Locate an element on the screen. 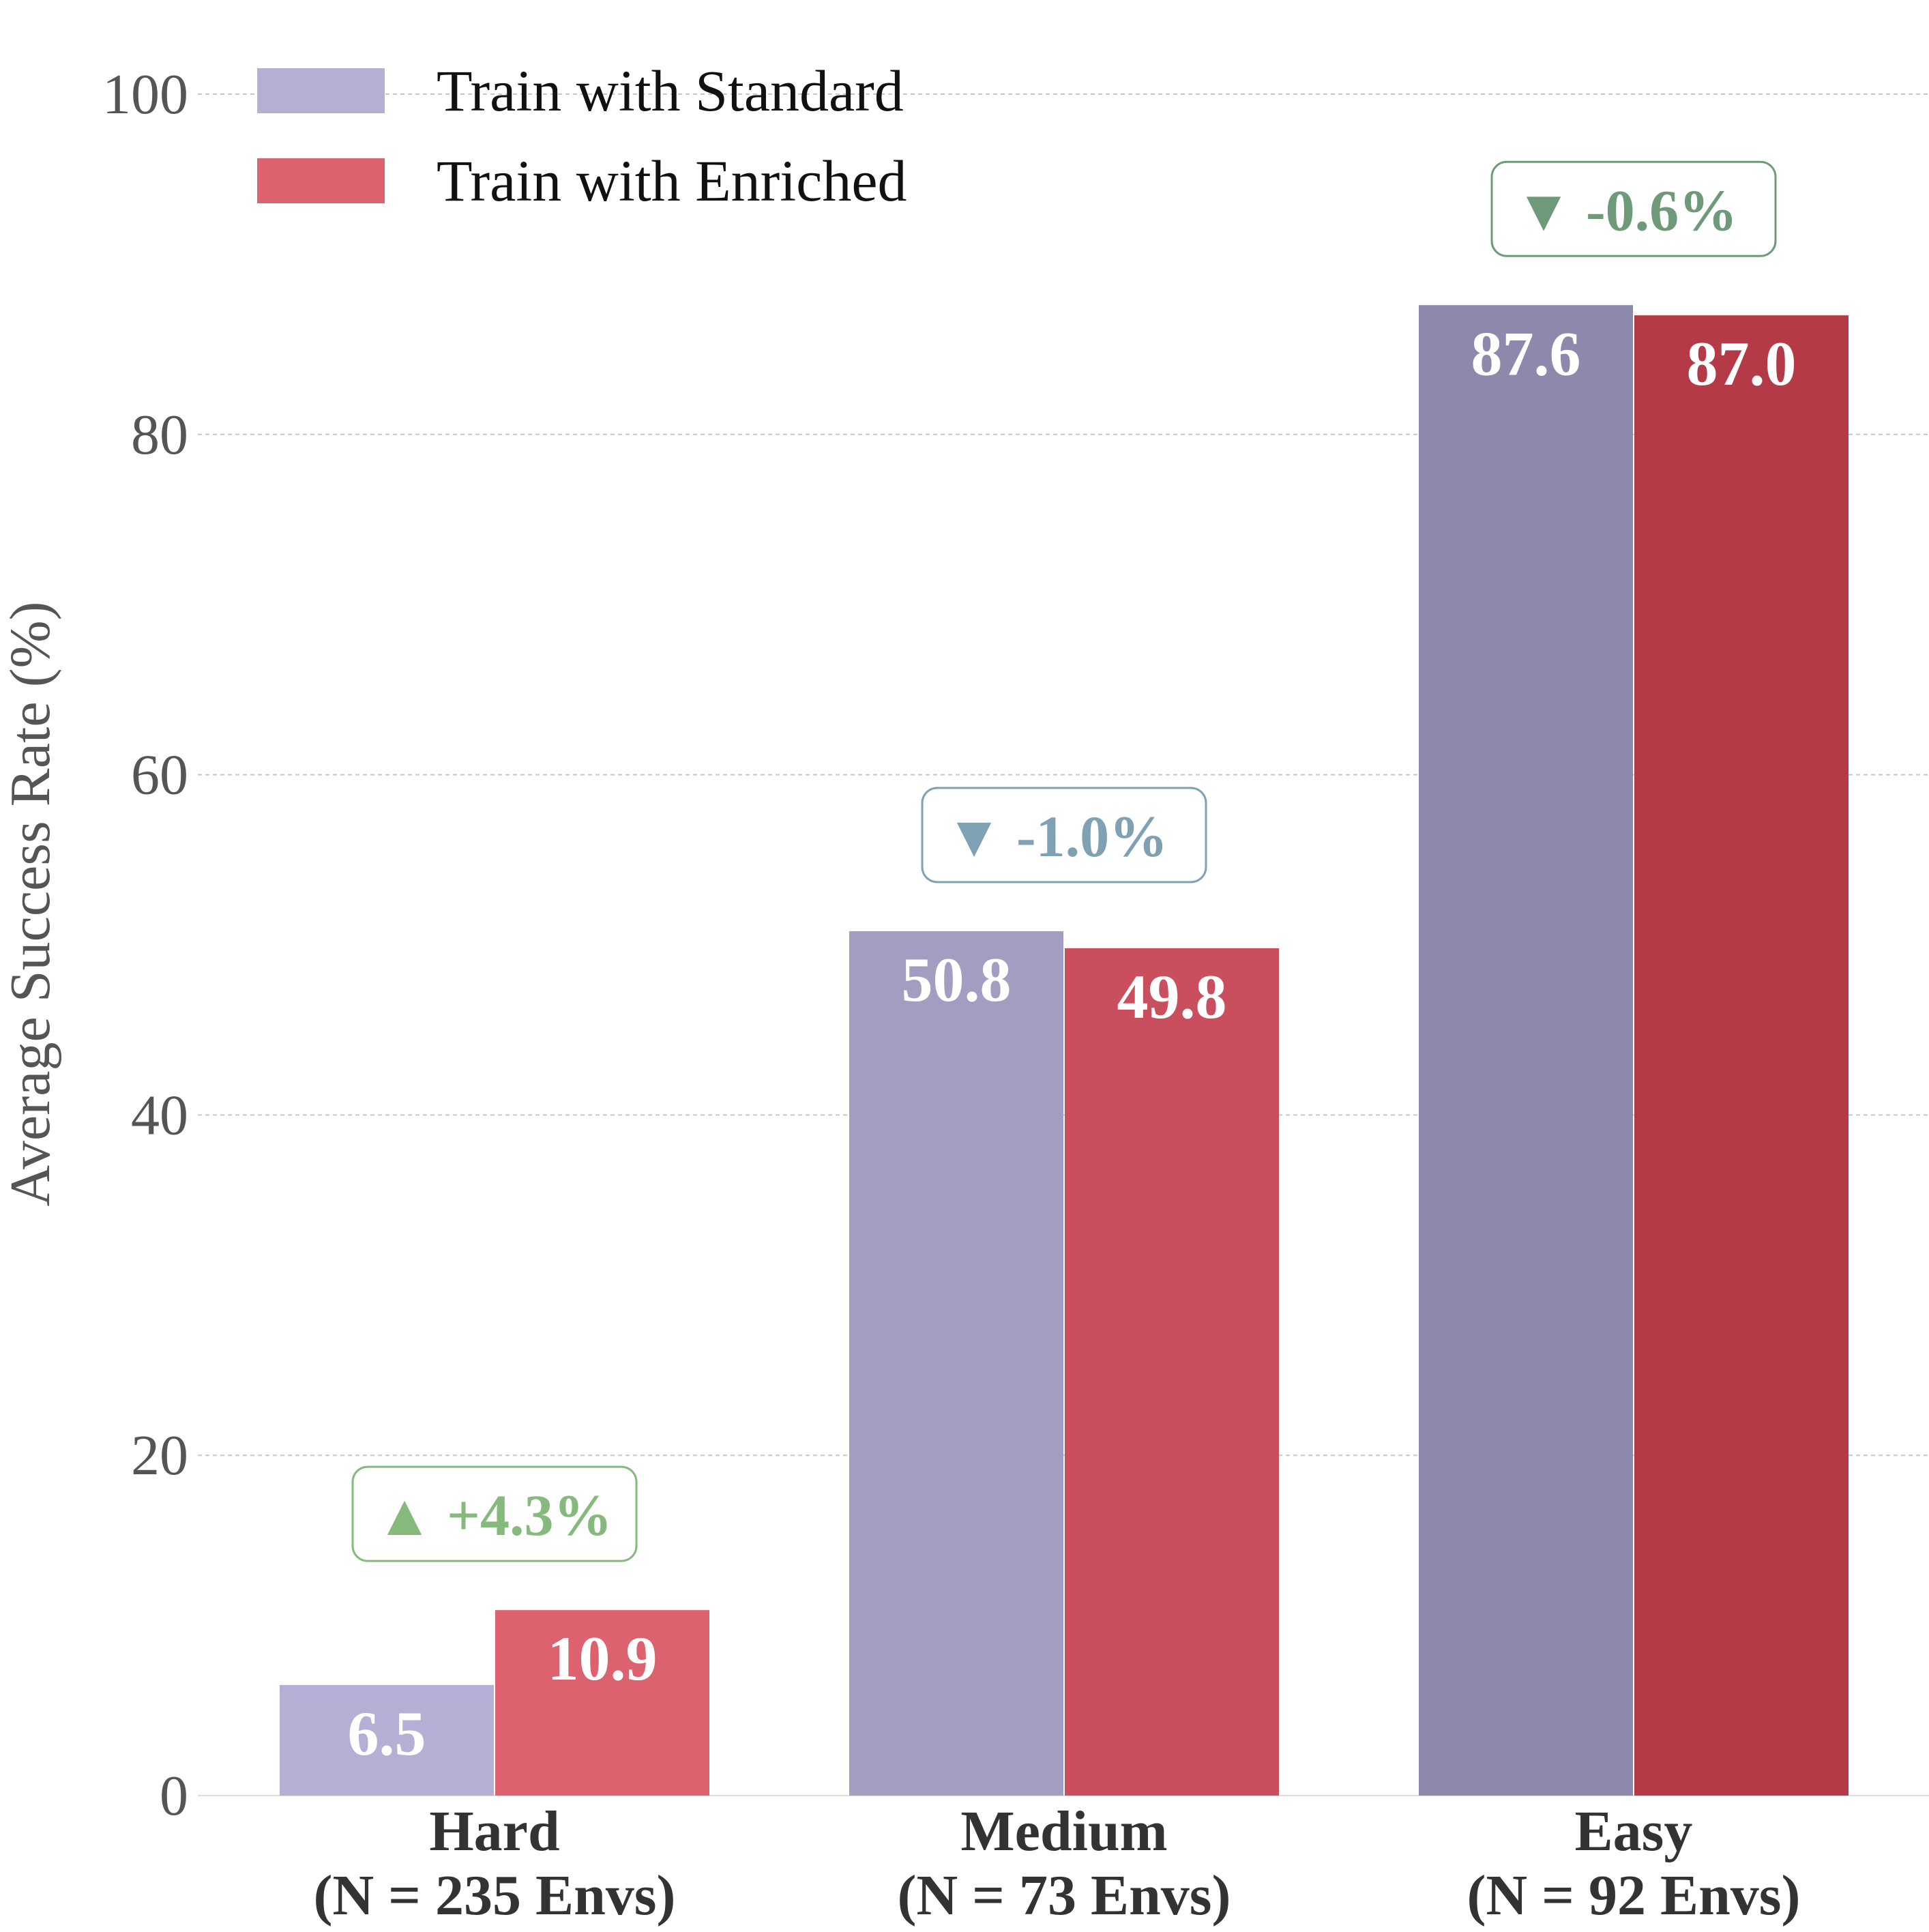 This screenshot has height=1932, width=1929. triangle-up-icon: ▲ is located at coordinates (404, 1515).